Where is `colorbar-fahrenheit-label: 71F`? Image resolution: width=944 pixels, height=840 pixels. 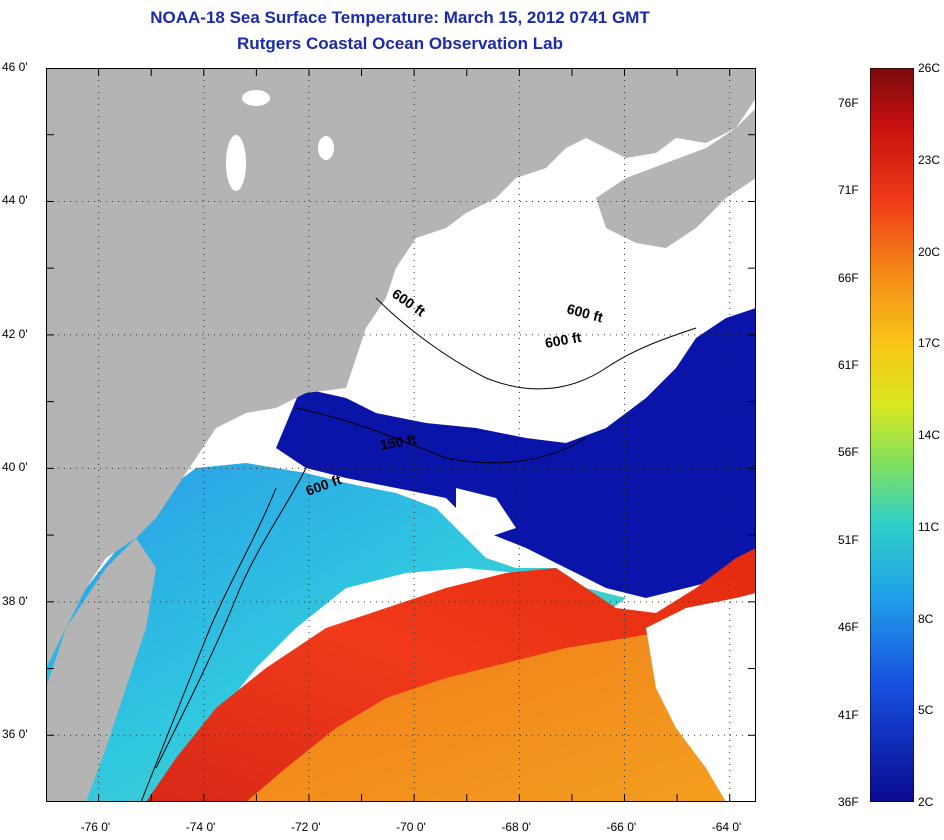
colorbar-fahrenheit-label: 71F is located at coordinates (848, 190).